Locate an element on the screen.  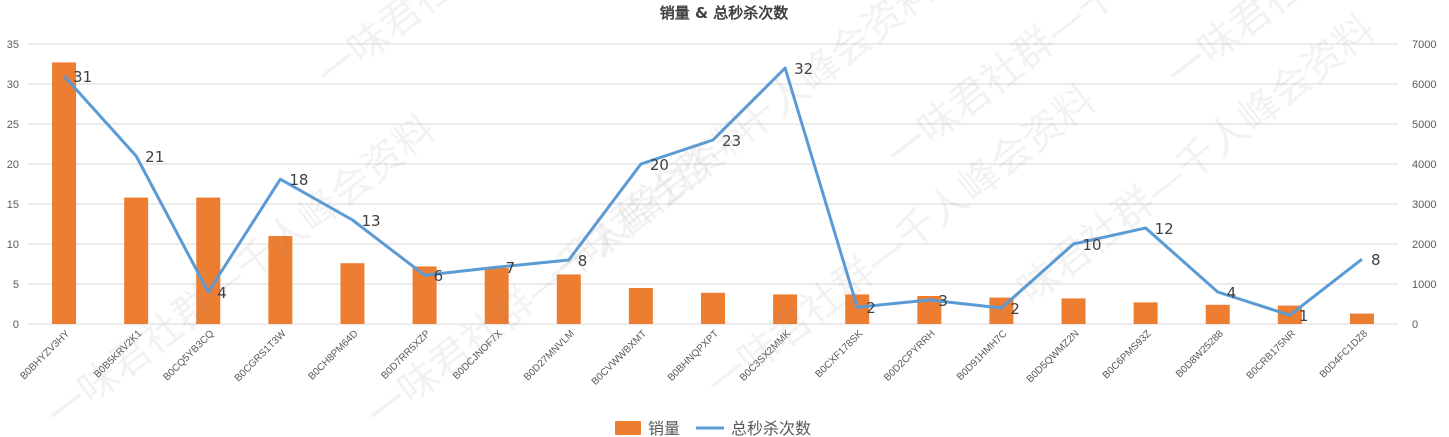
bar-B0CXF178SK is located at coordinates (857, 309).